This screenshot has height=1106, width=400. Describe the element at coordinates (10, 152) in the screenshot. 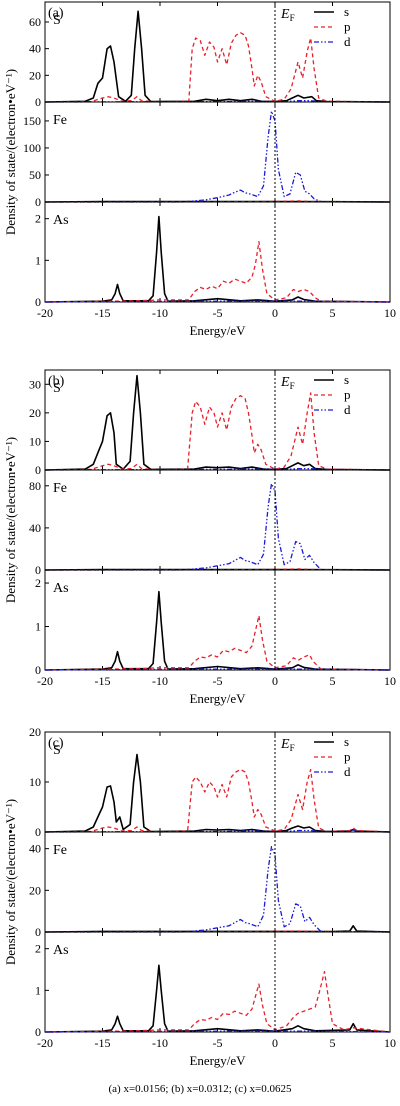

I see `y-axis-label: Density of state/(electron•eV⁻¹)` at that location.